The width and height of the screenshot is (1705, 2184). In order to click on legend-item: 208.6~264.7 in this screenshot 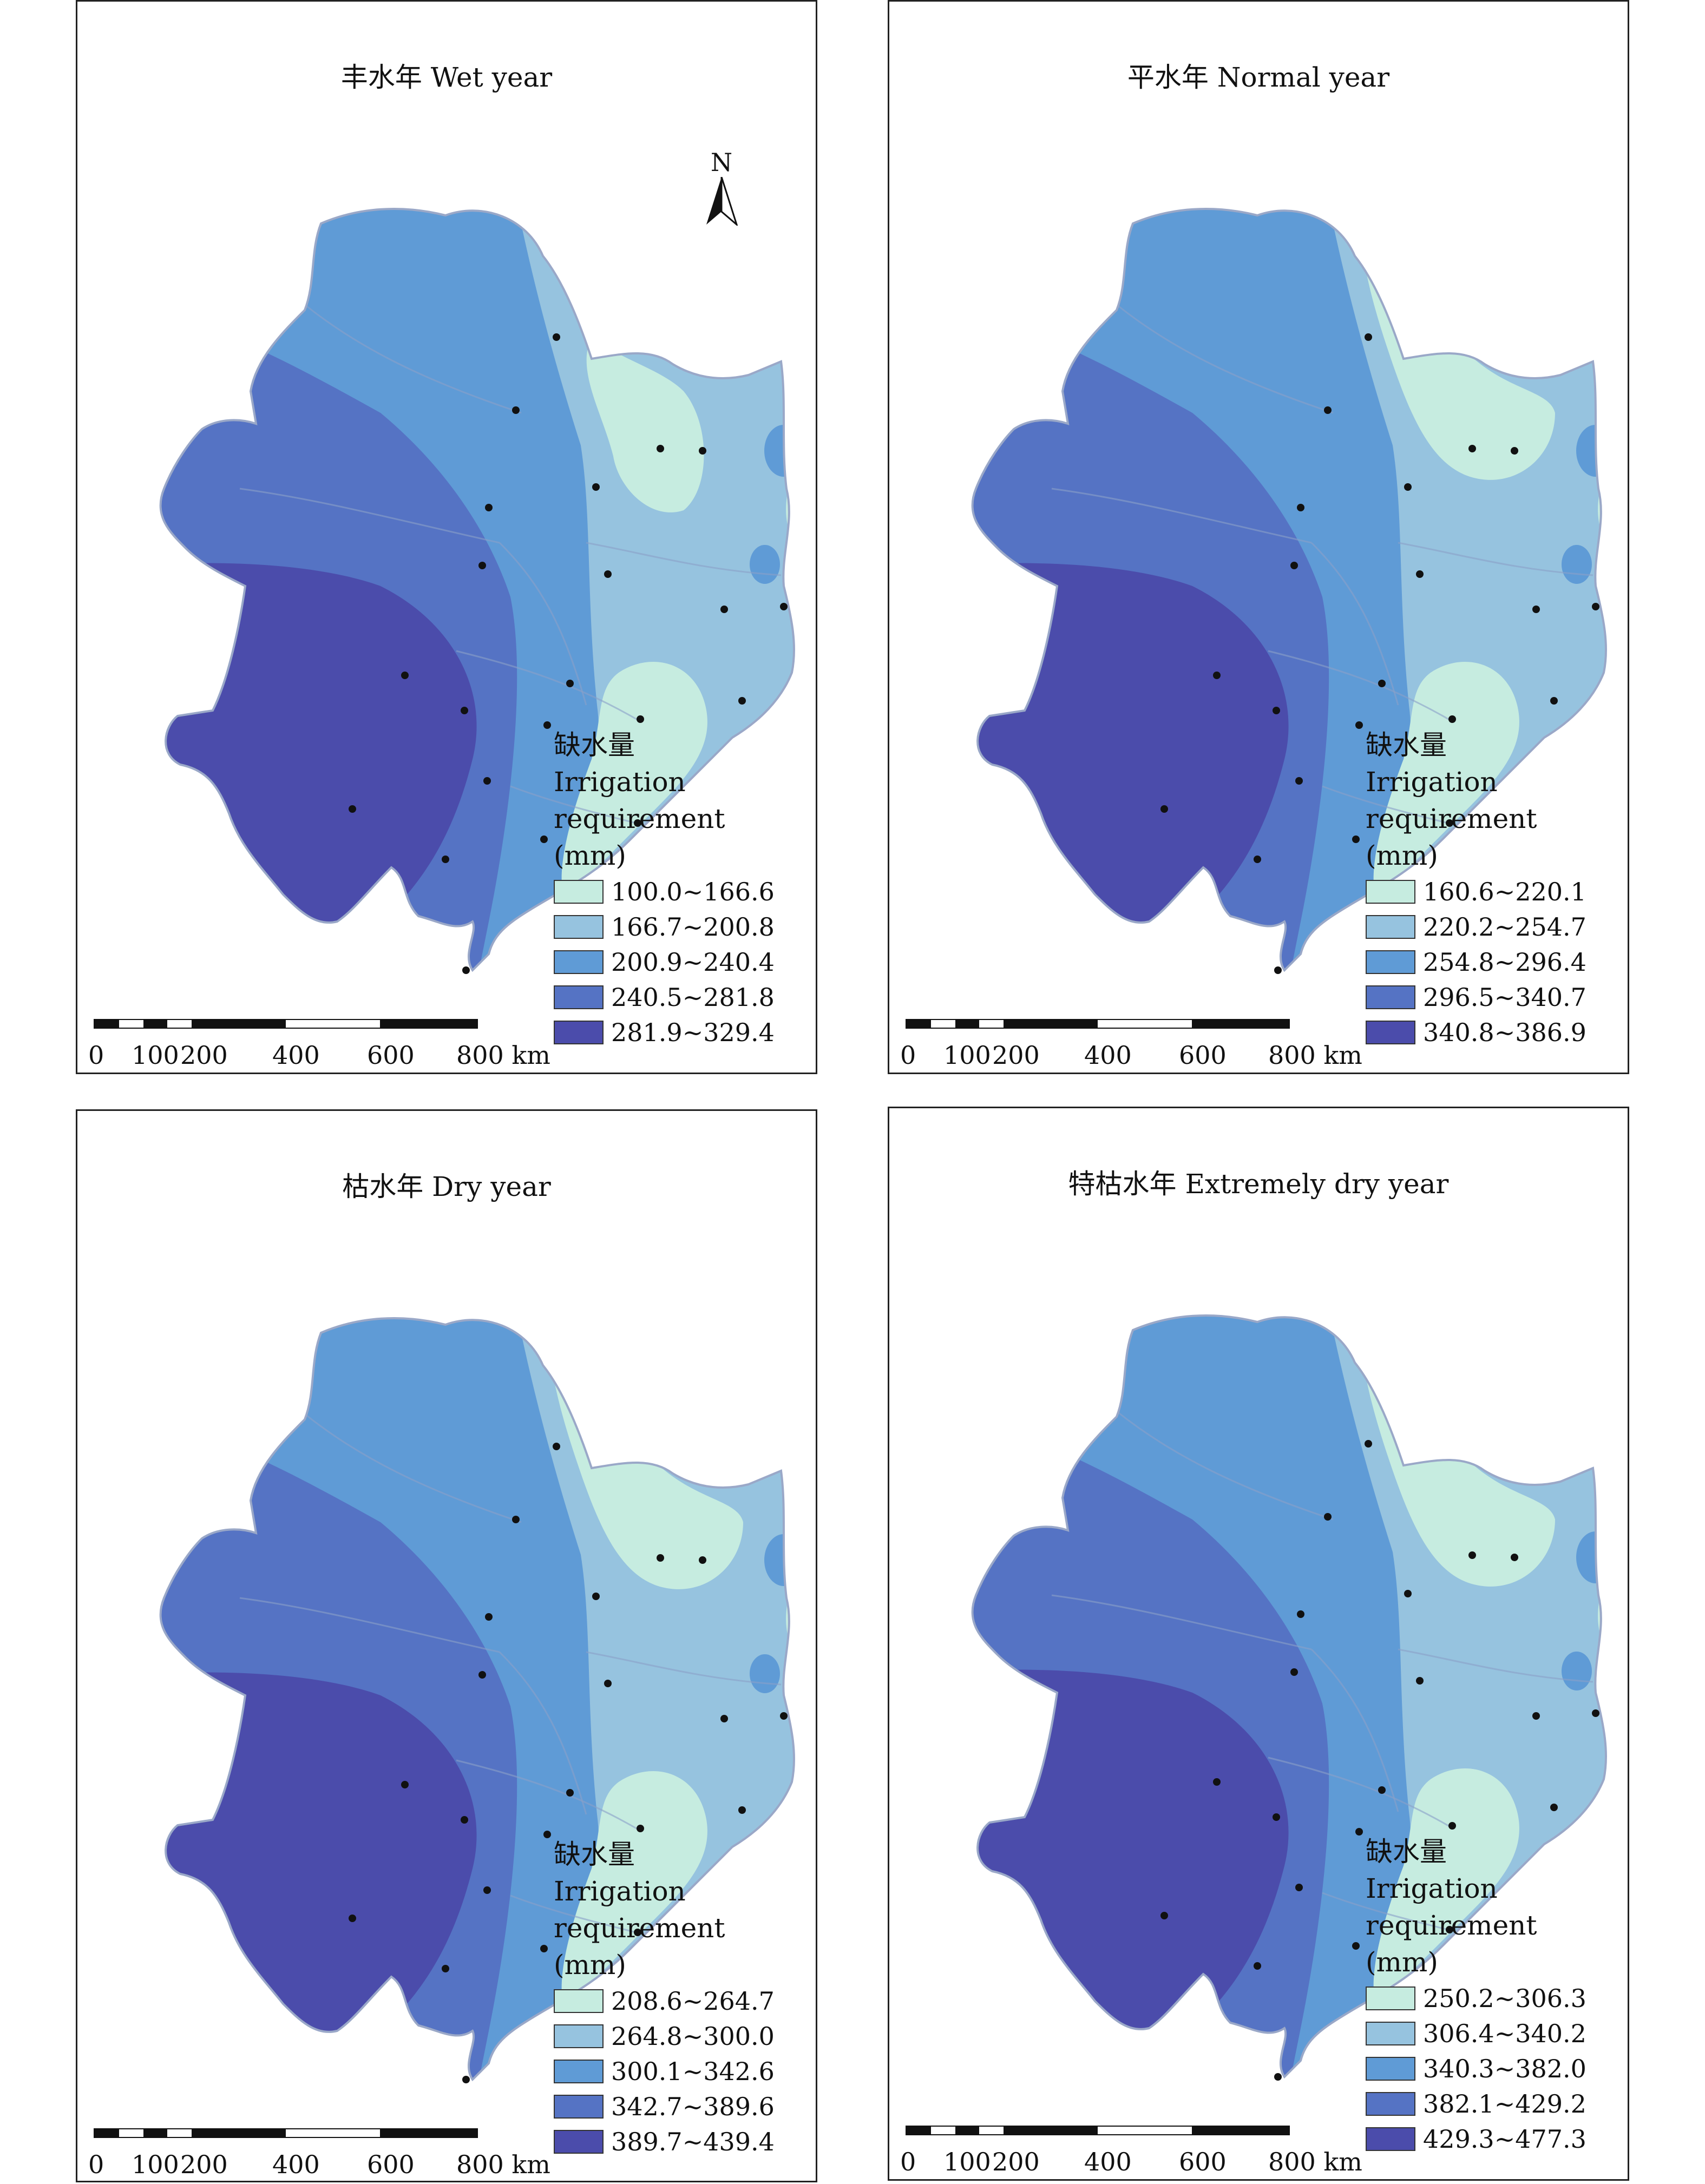, I will do `click(694, 2001)`.